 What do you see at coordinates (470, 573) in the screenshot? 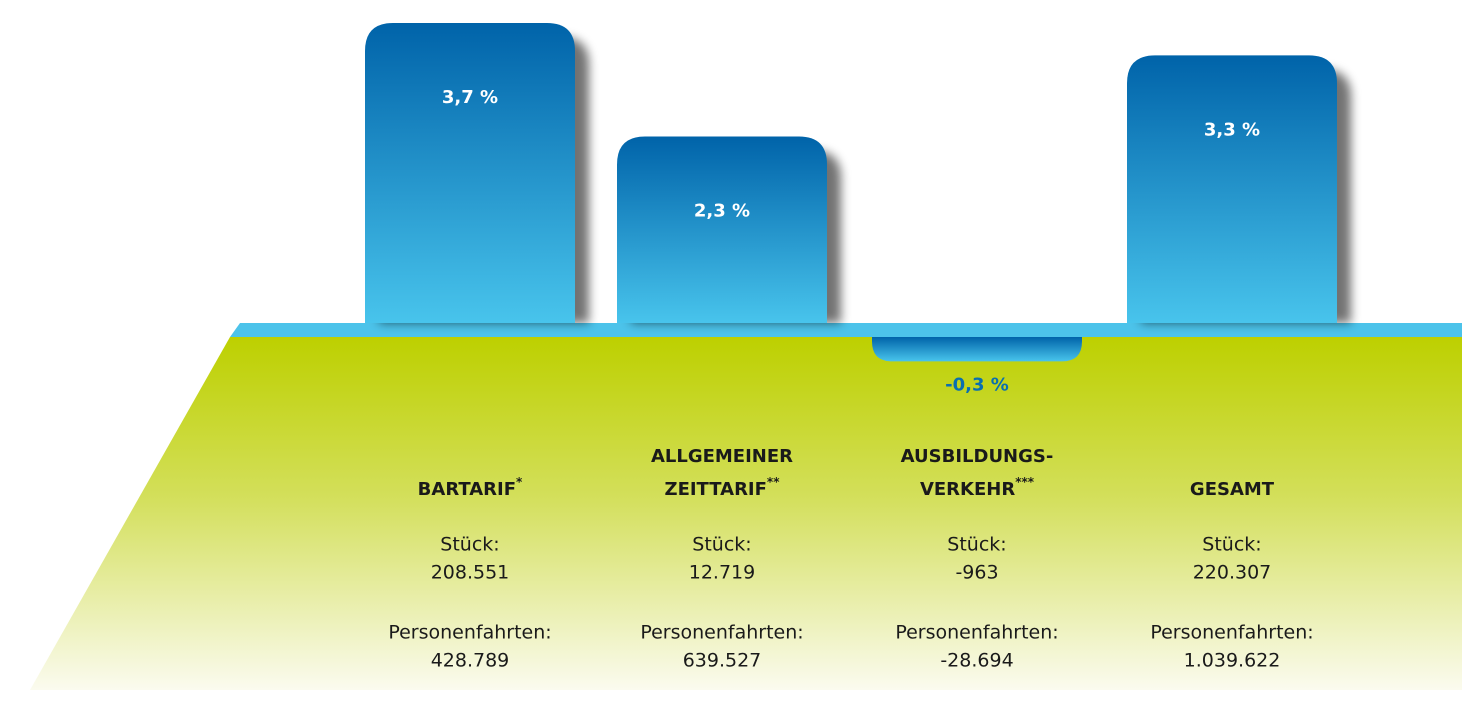
I see `stueck-value: 208.551` at bounding box center [470, 573].